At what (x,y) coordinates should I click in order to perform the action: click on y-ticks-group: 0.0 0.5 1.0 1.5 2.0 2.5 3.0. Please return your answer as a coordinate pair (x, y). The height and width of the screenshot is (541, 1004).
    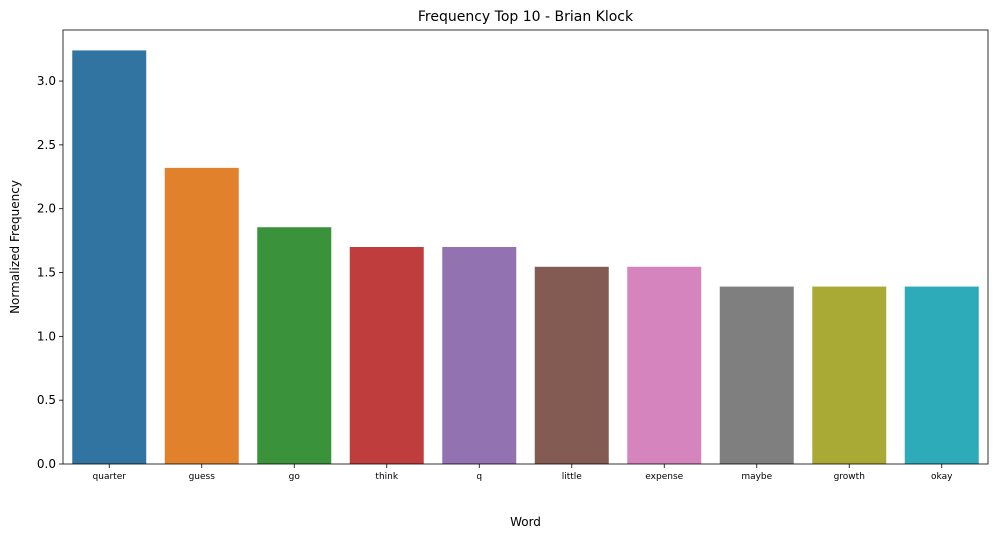
    Looking at the image, I should click on (50, 272).